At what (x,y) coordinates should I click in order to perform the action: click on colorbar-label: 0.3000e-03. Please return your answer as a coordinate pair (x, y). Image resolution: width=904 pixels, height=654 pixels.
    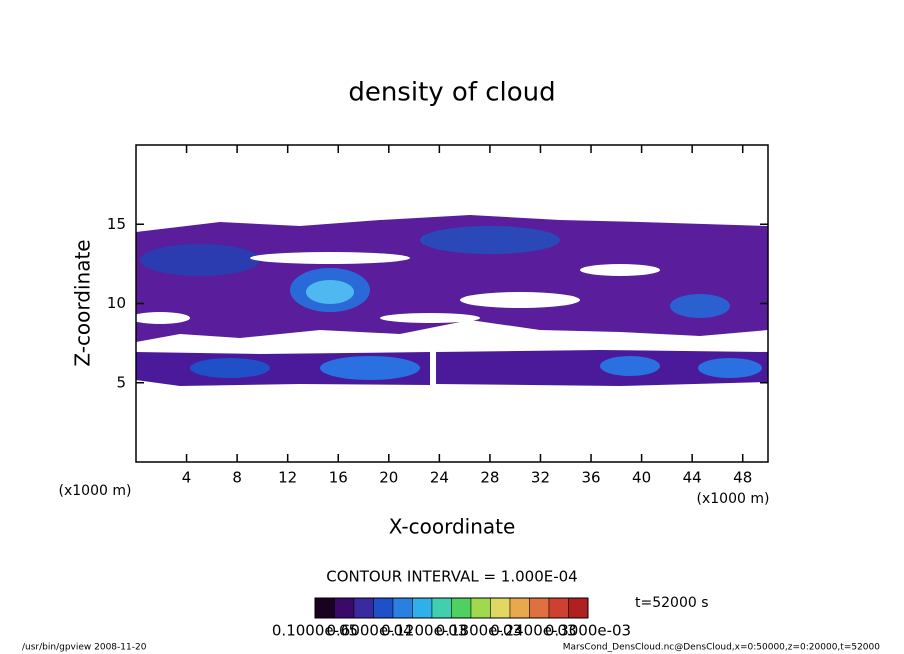
    Looking at the image, I should click on (588, 631).